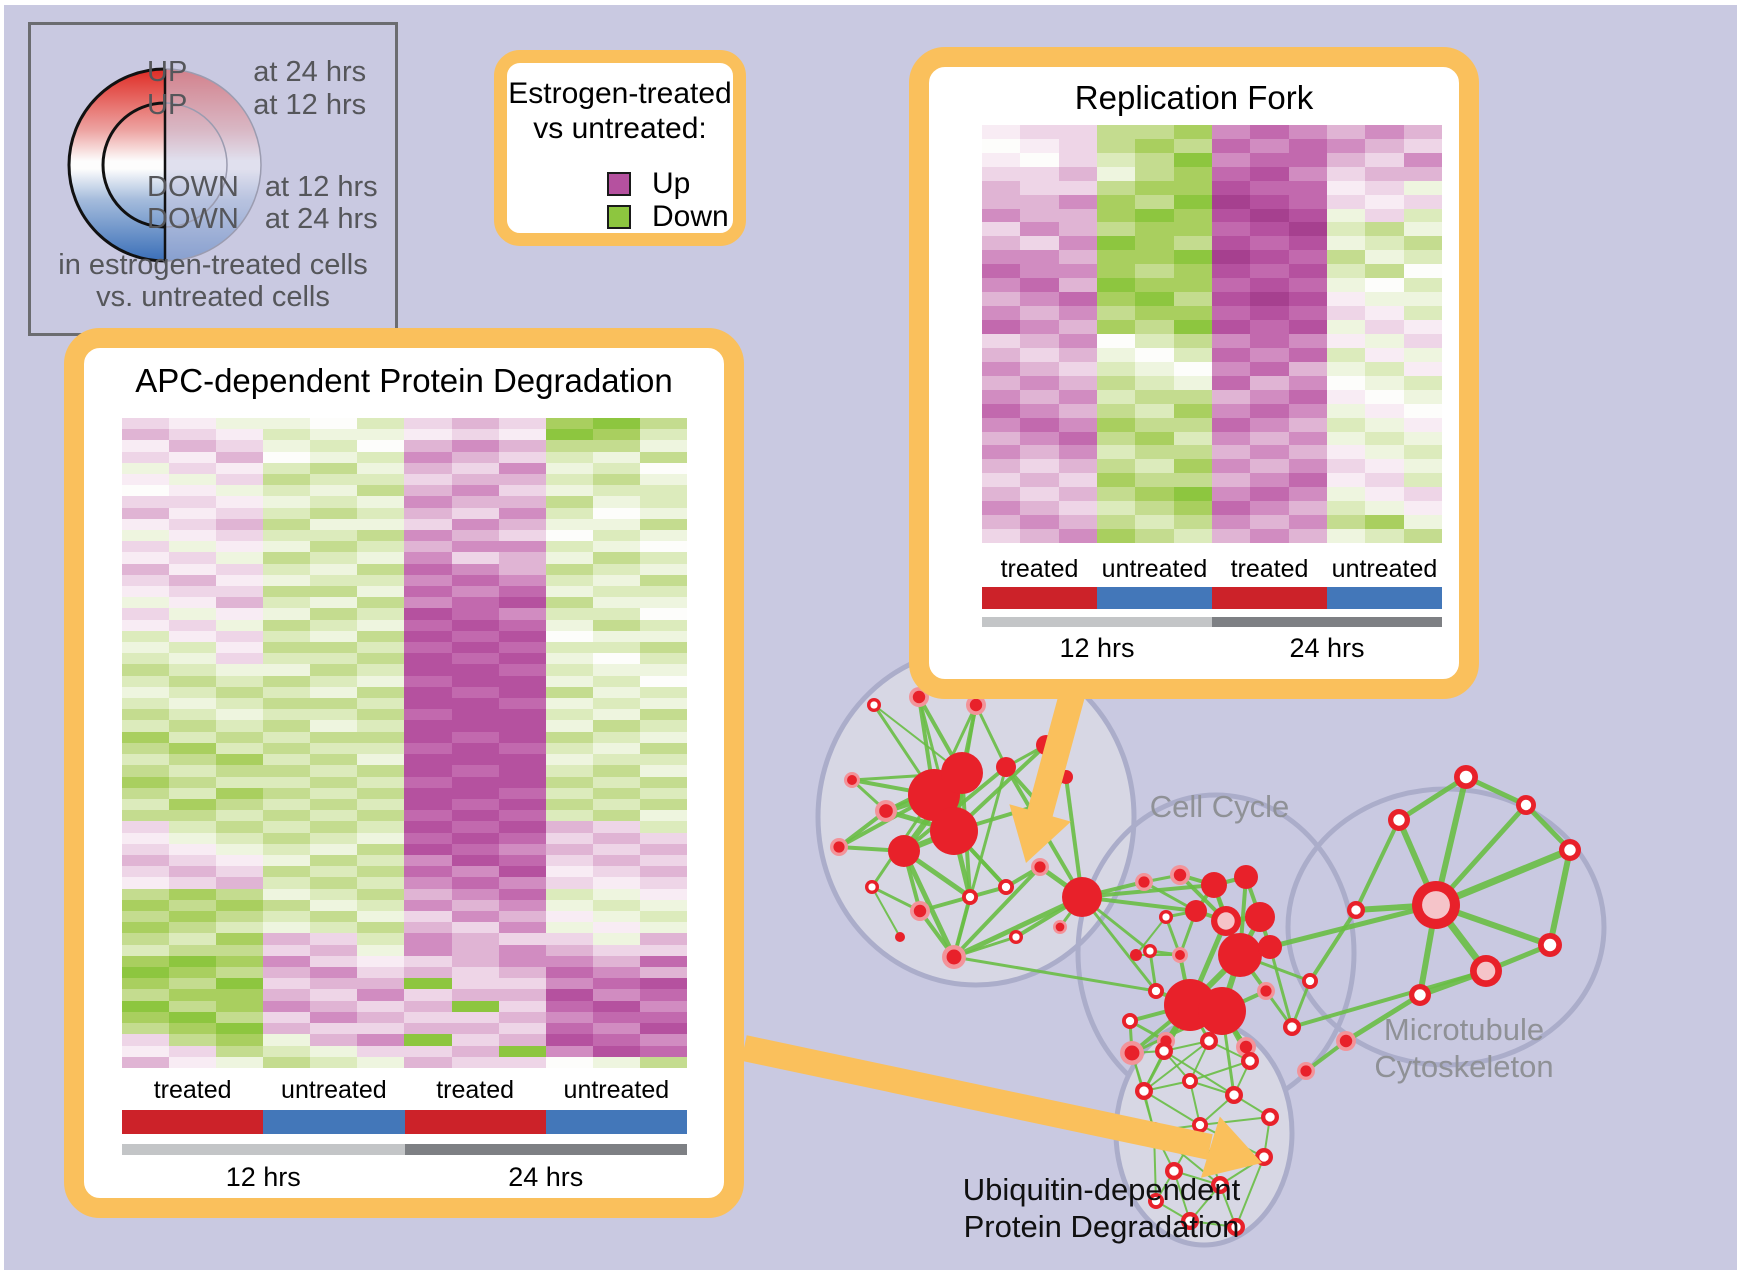  What do you see at coordinates (1097, 622) in the screenshot?
I see `time-bar-12hrs` at bounding box center [1097, 622].